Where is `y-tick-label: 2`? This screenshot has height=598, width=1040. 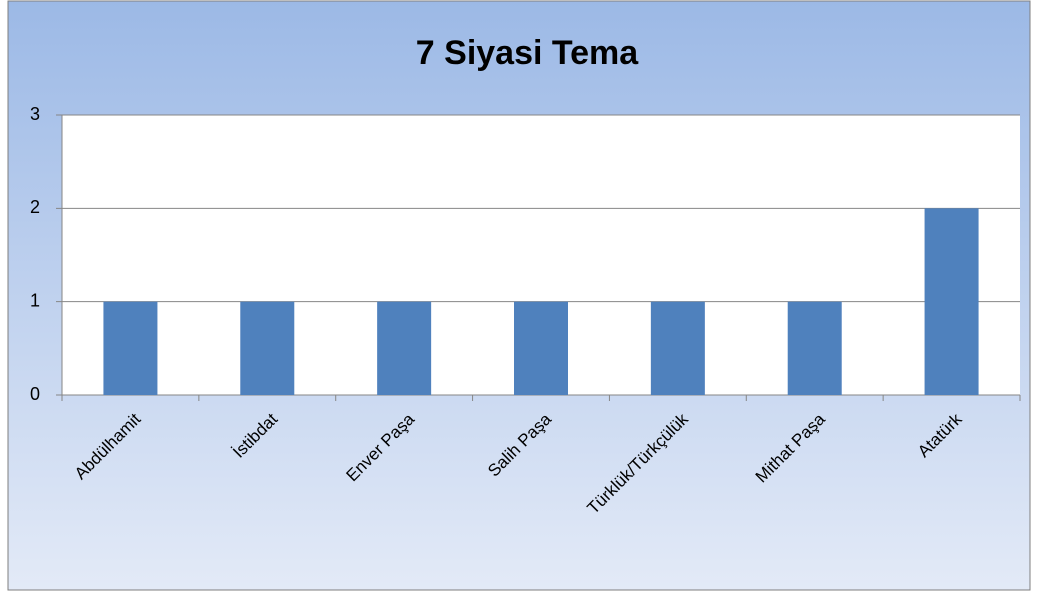
y-tick-label: 2 is located at coordinates (35, 207).